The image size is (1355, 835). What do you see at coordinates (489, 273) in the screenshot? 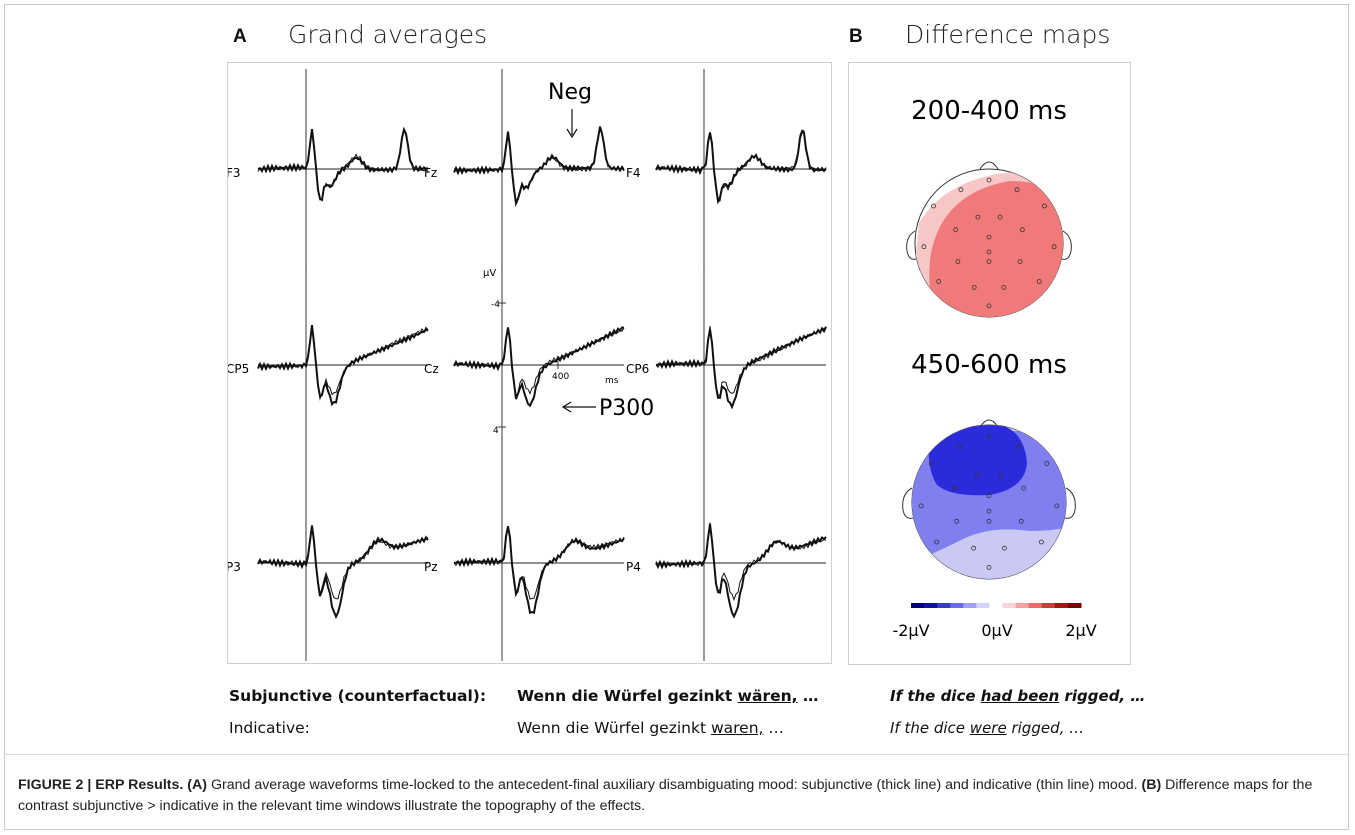
I see `axis-unit-label: µV` at bounding box center [489, 273].